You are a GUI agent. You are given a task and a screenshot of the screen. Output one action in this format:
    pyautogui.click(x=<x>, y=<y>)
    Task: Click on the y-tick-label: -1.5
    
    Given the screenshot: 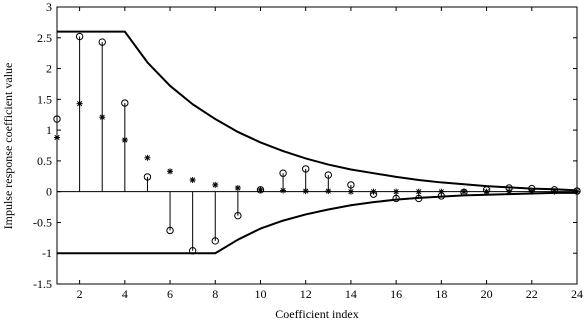 What is the action you would take?
    pyautogui.click(x=42, y=284)
    